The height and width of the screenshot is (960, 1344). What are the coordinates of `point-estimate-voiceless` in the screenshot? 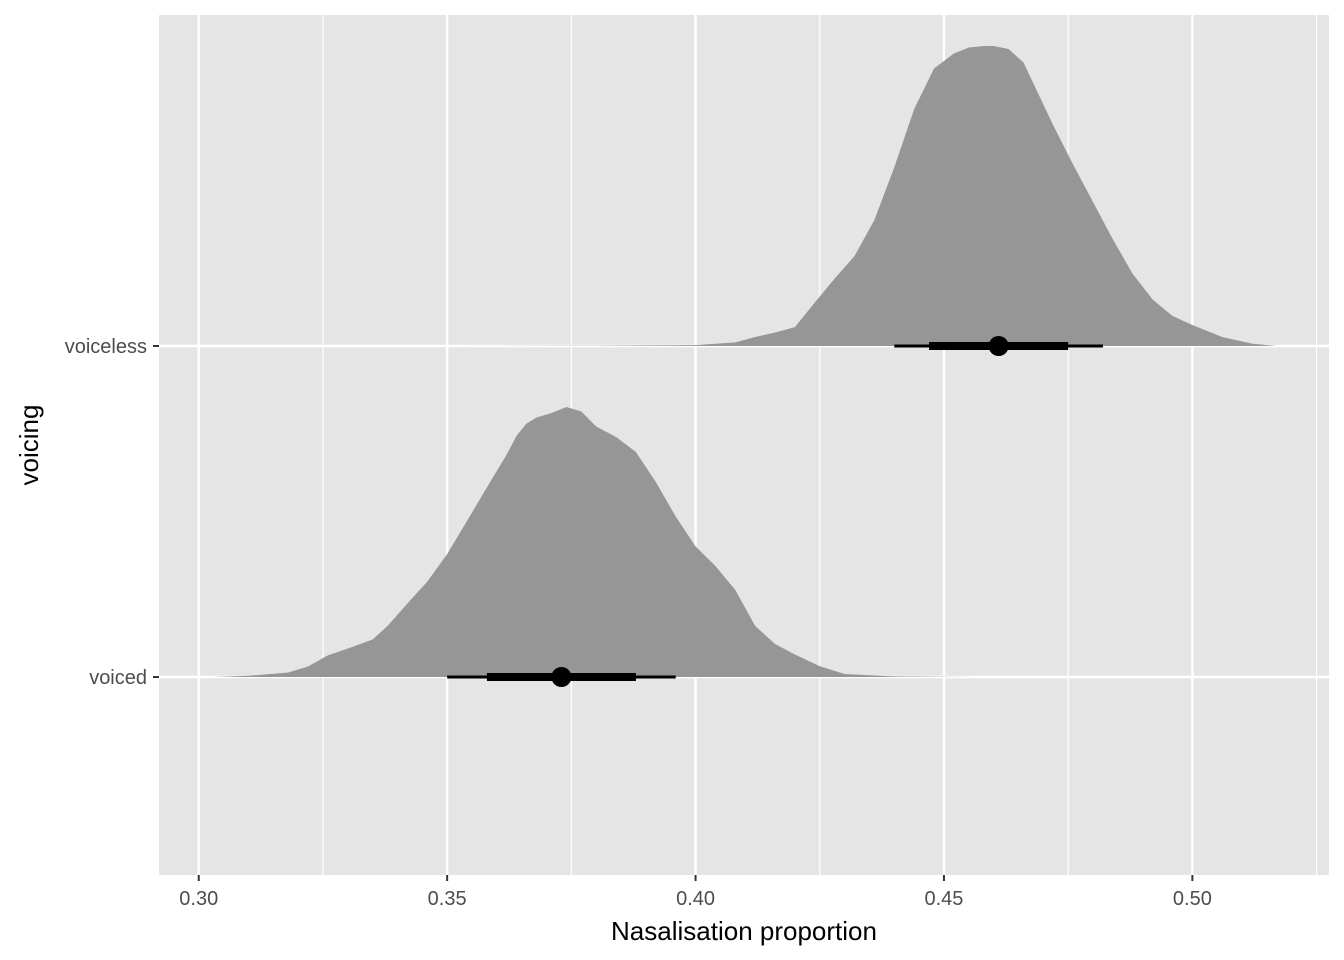 It's located at (998, 346).